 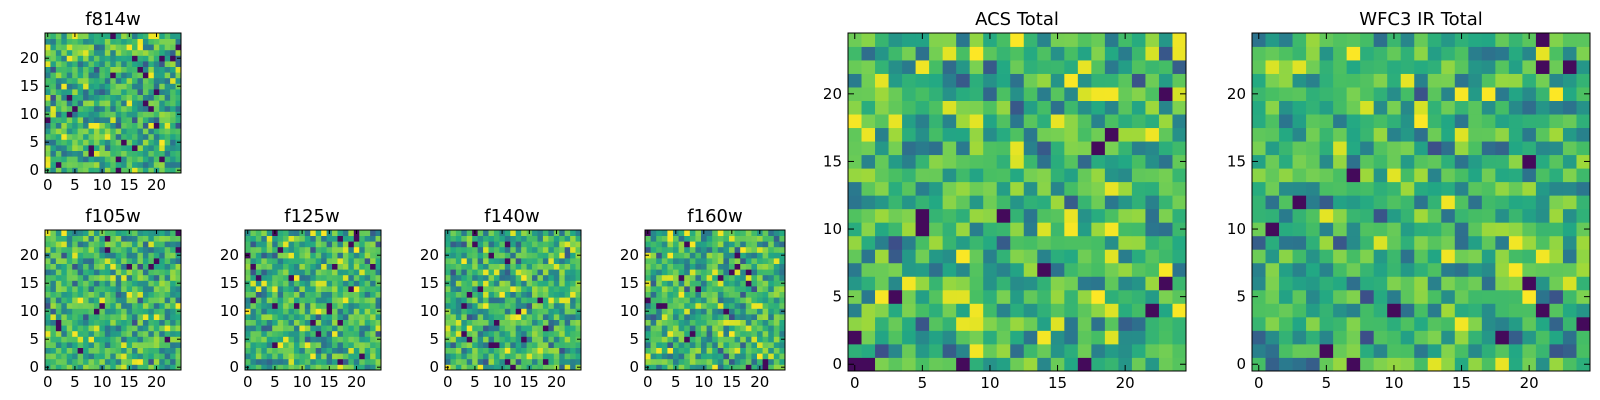 I want to click on x-tick-label: 0, so click(x=648, y=382).